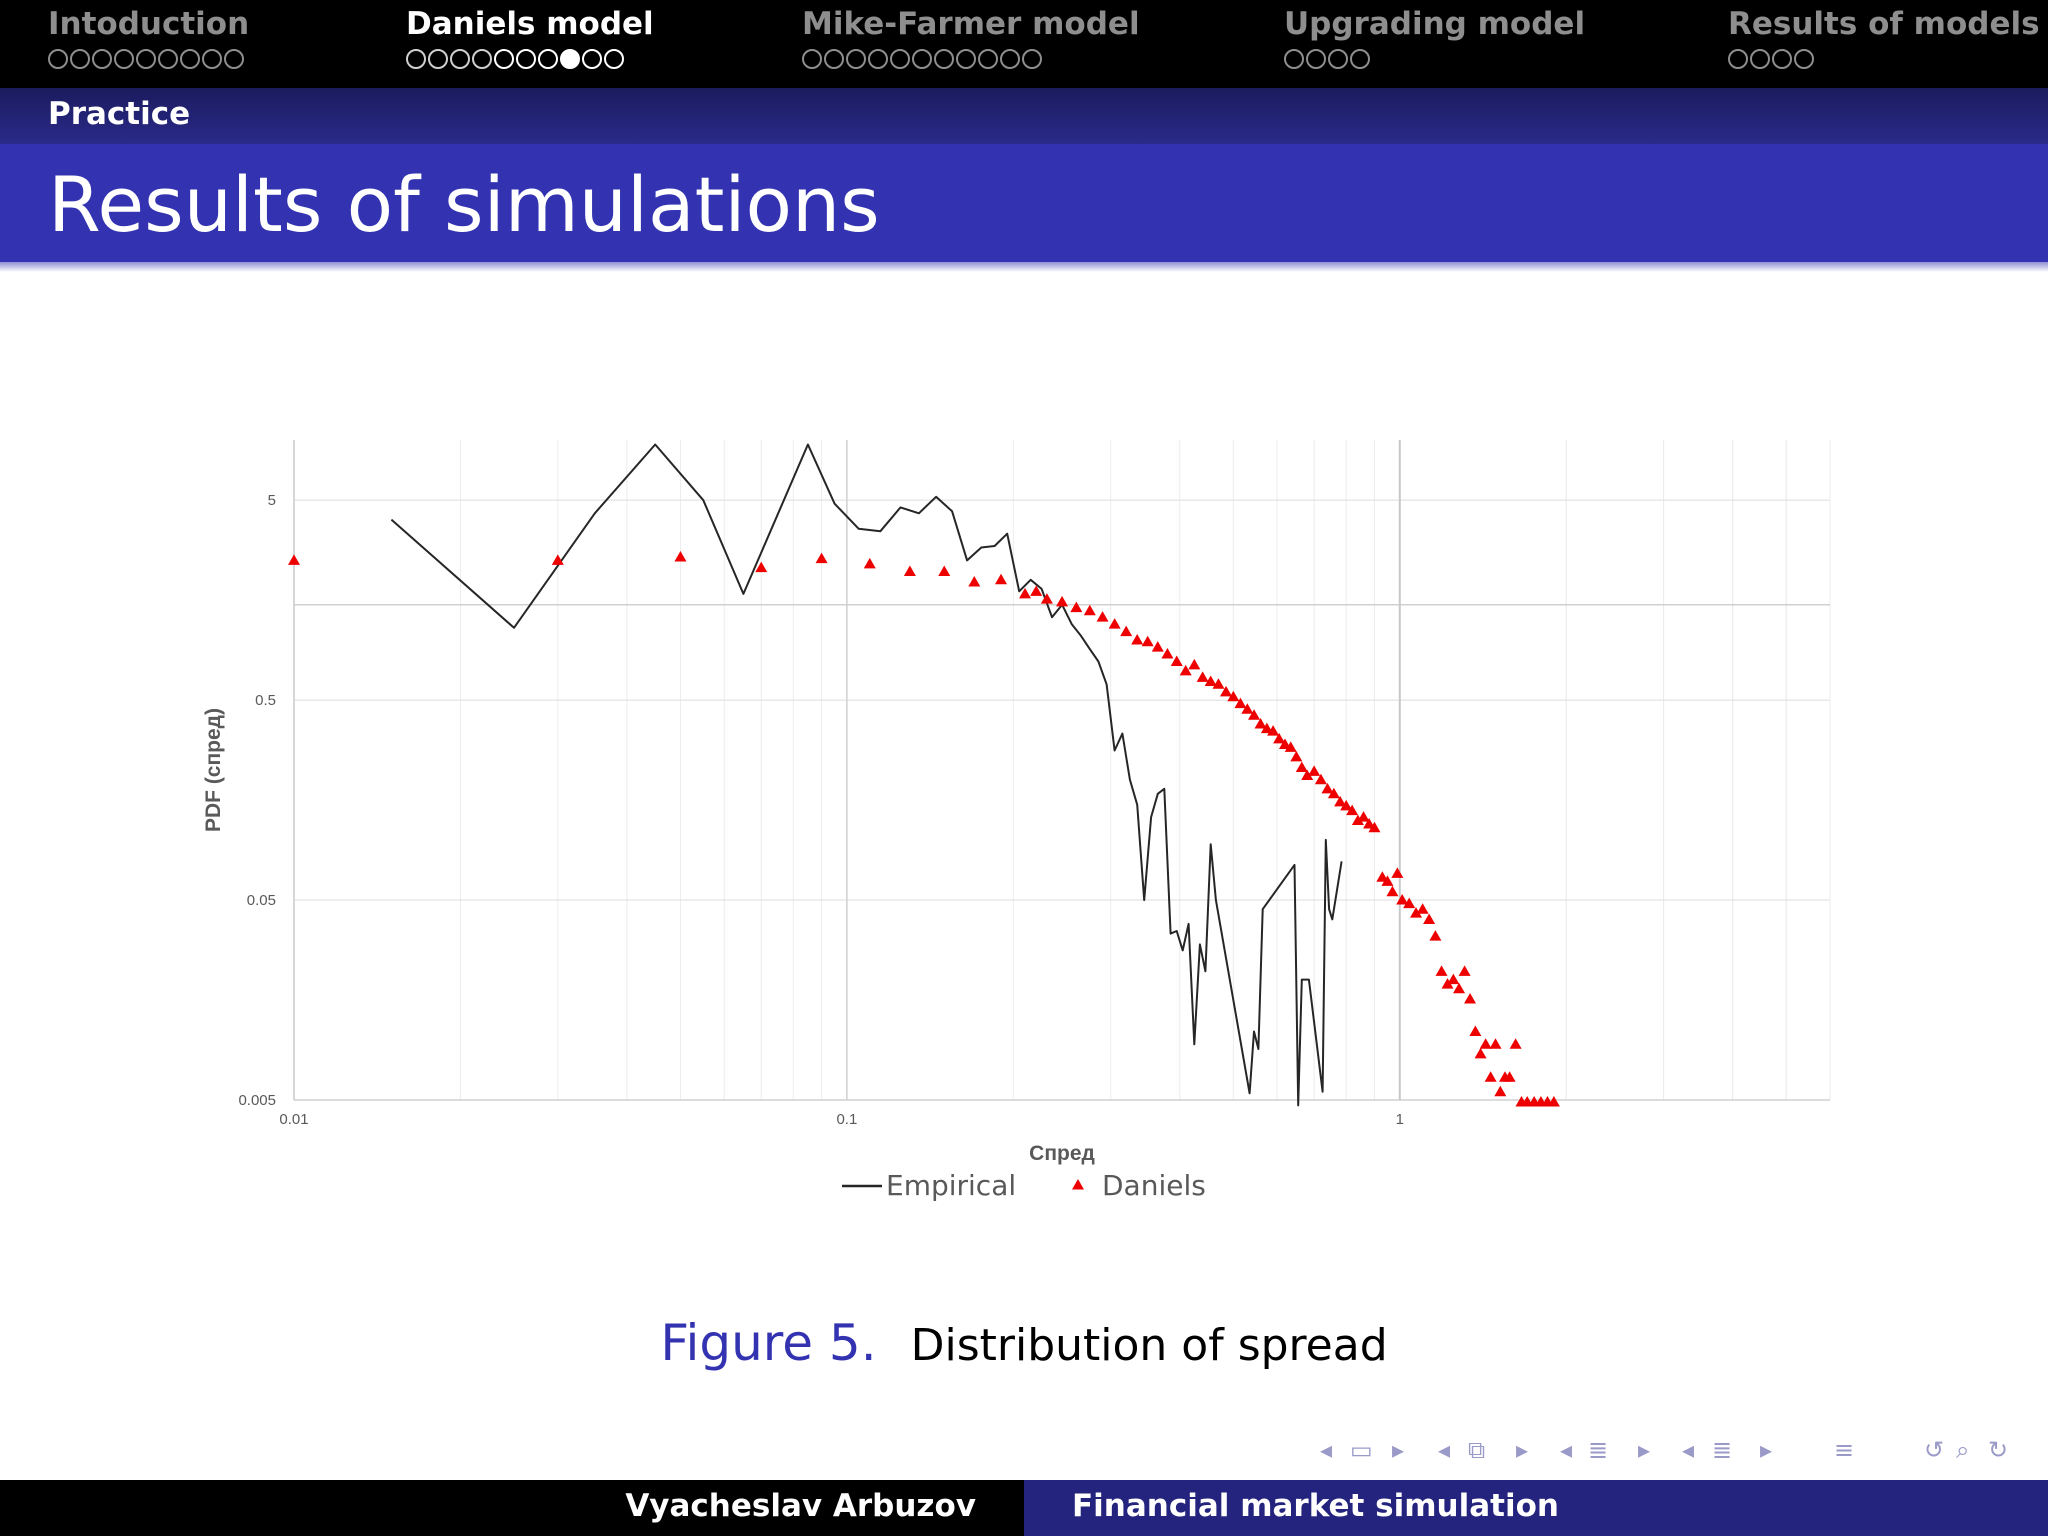 This screenshot has height=1536, width=2048. I want to click on nav-section: Upgrading model, so click(1434, 37).